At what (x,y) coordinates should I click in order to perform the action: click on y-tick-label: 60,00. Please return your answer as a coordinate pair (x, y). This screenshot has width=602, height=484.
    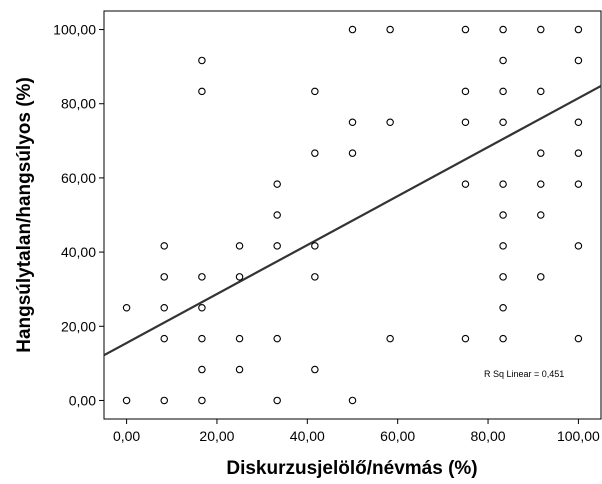
    Looking at the image, I should click on (78, 178).